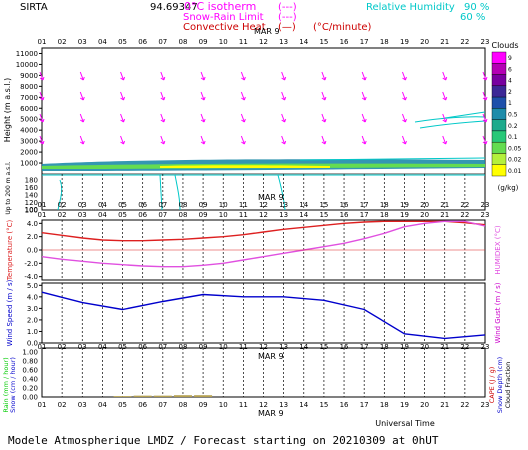 This screenshot has height=450, width=528. Describe the element at coordinates (424, 405) in the screenshot. I see `hour-label-bottom: 20` at that location.